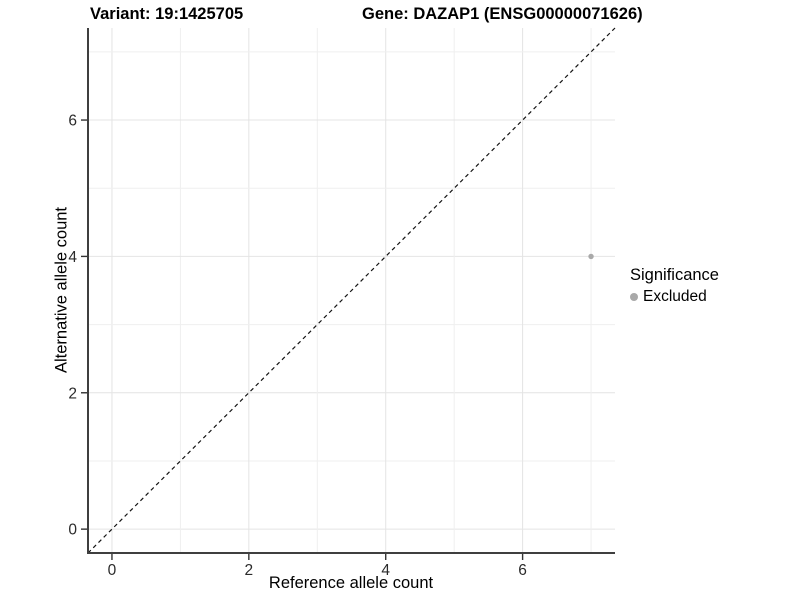 Image resolution: width=800 pixels, height=600 pixels. I want to click on legend: Significance Excluded, so click(674, 286).